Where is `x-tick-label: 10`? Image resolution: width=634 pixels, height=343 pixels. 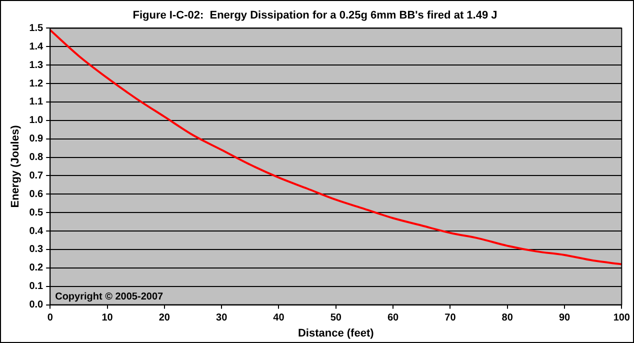
x-tick-label: 10 is located at coordinates (108, 318).